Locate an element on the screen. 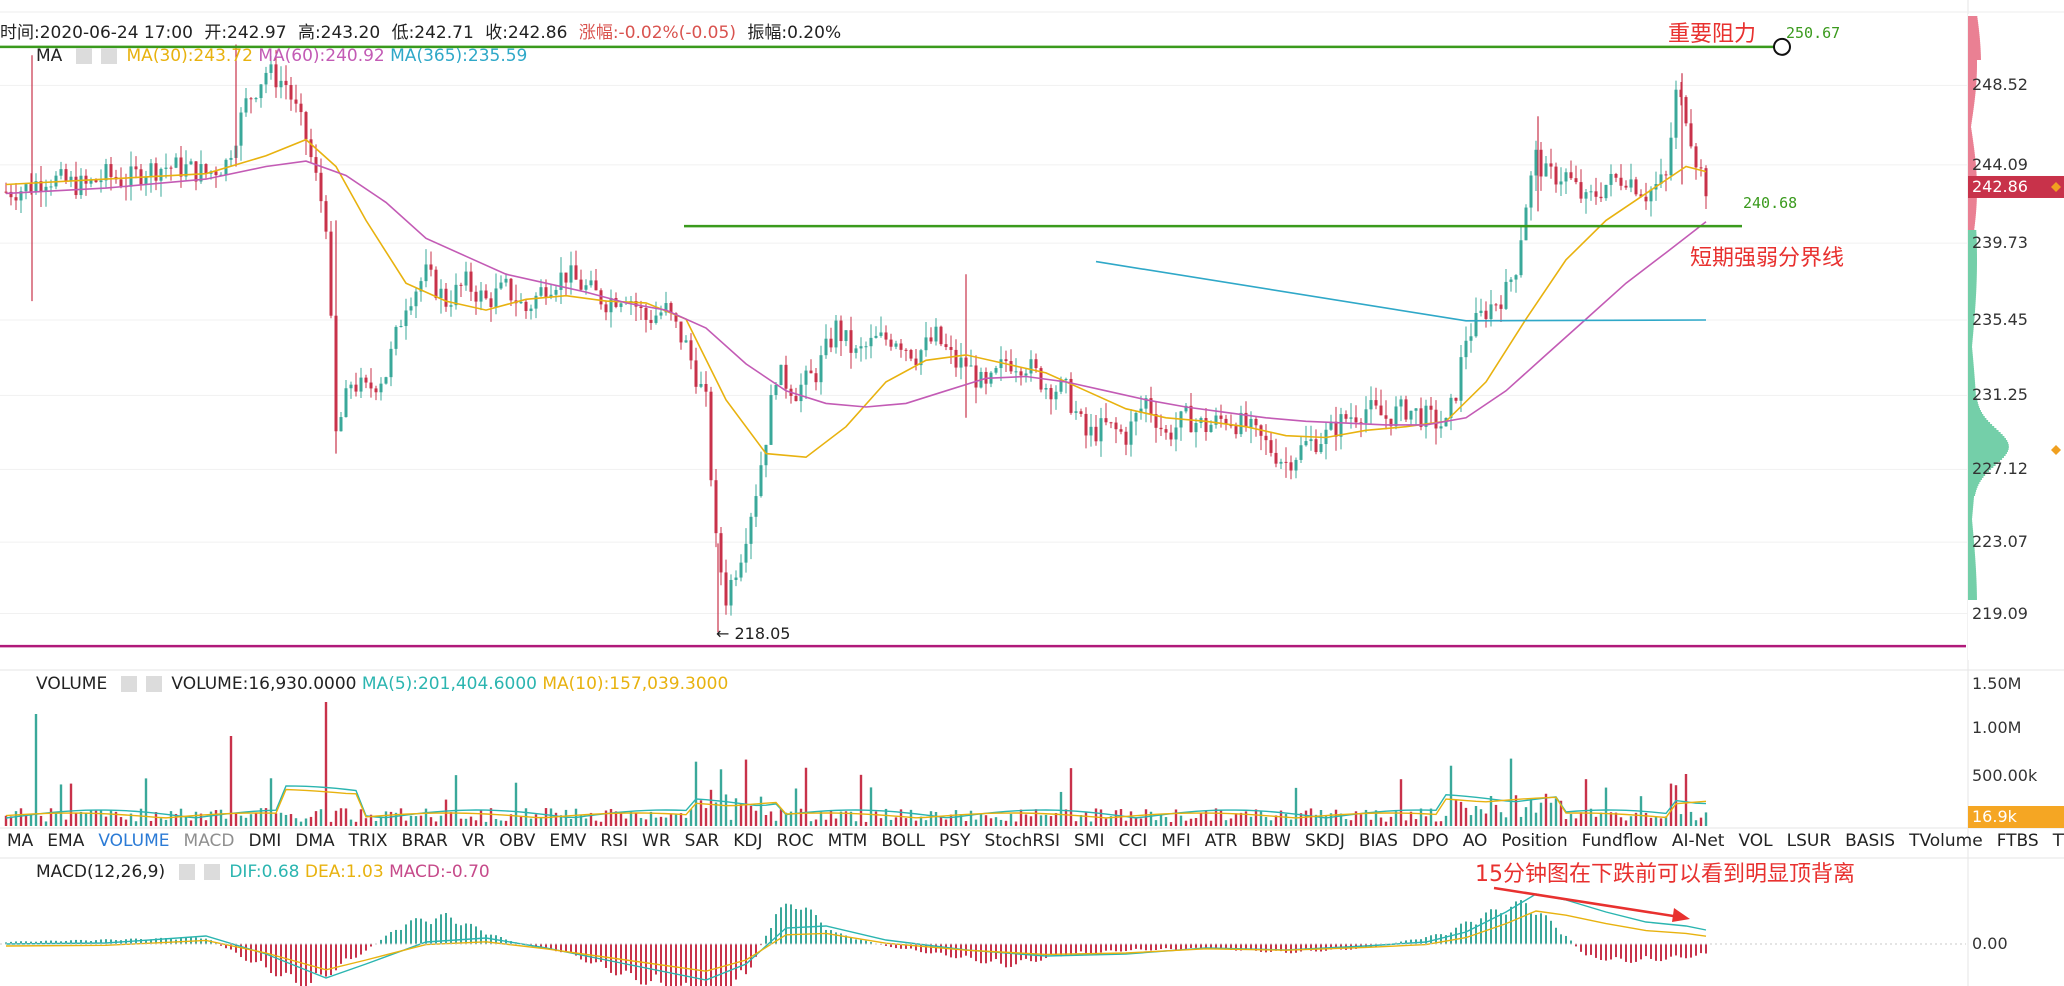  tab-psy: PSY is located at coordinates (955, 841).